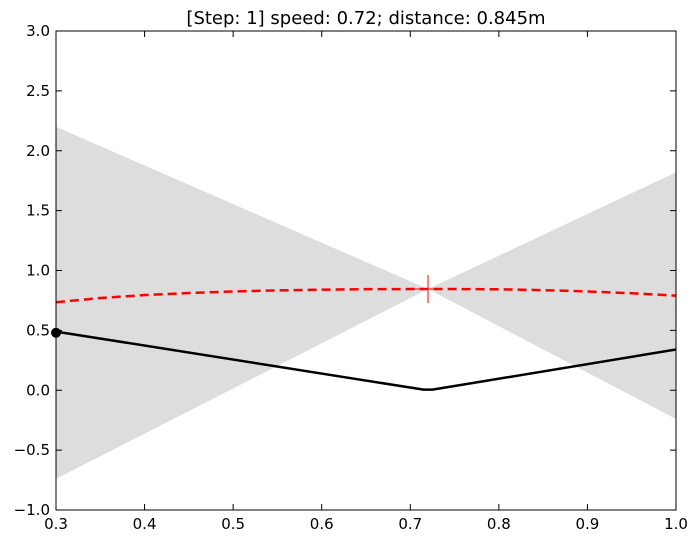 This screenshot has height=546, width=699. What do you see at coordinates (322, 524) in the screenshot?
I see `x-tick-label: 0.6` at bounding box center [322, 524].